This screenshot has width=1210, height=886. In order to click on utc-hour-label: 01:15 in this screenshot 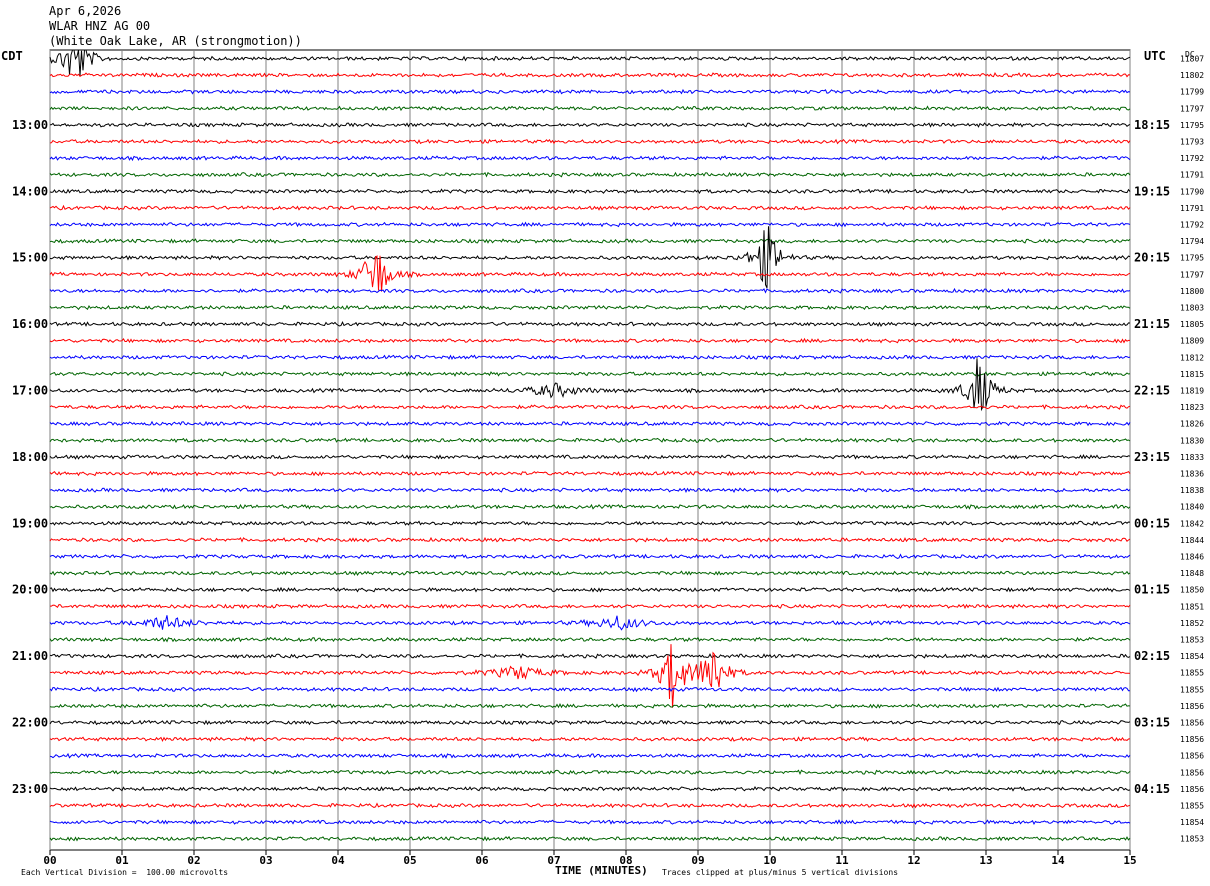, I will do `click(1152, 590)`.